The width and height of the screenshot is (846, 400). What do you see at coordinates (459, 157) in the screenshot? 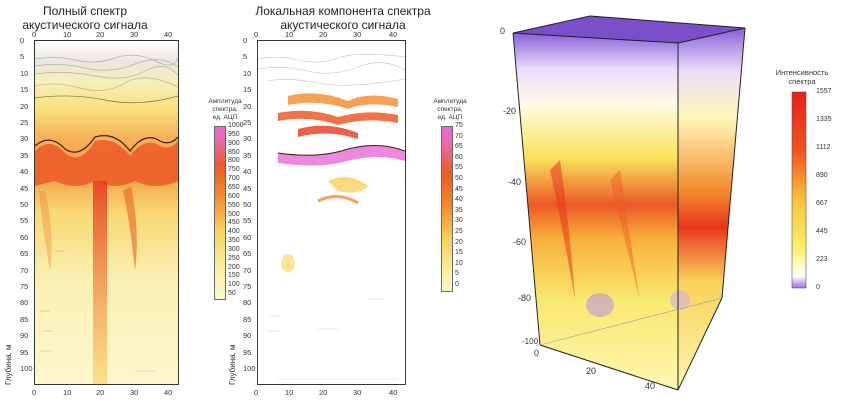
I see `legend-tick: 60` at bounding box center [459, 157].